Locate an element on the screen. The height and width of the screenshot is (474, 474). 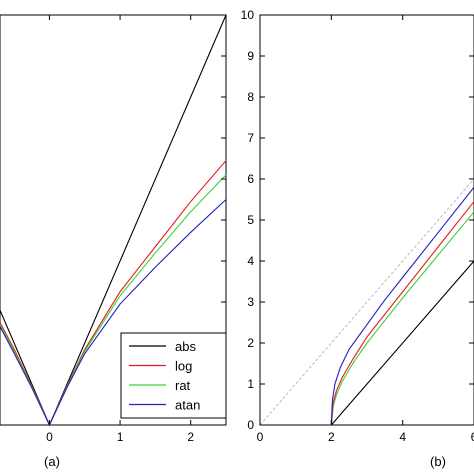
y-tick-label: 3 is located at coordinates (250, 302).